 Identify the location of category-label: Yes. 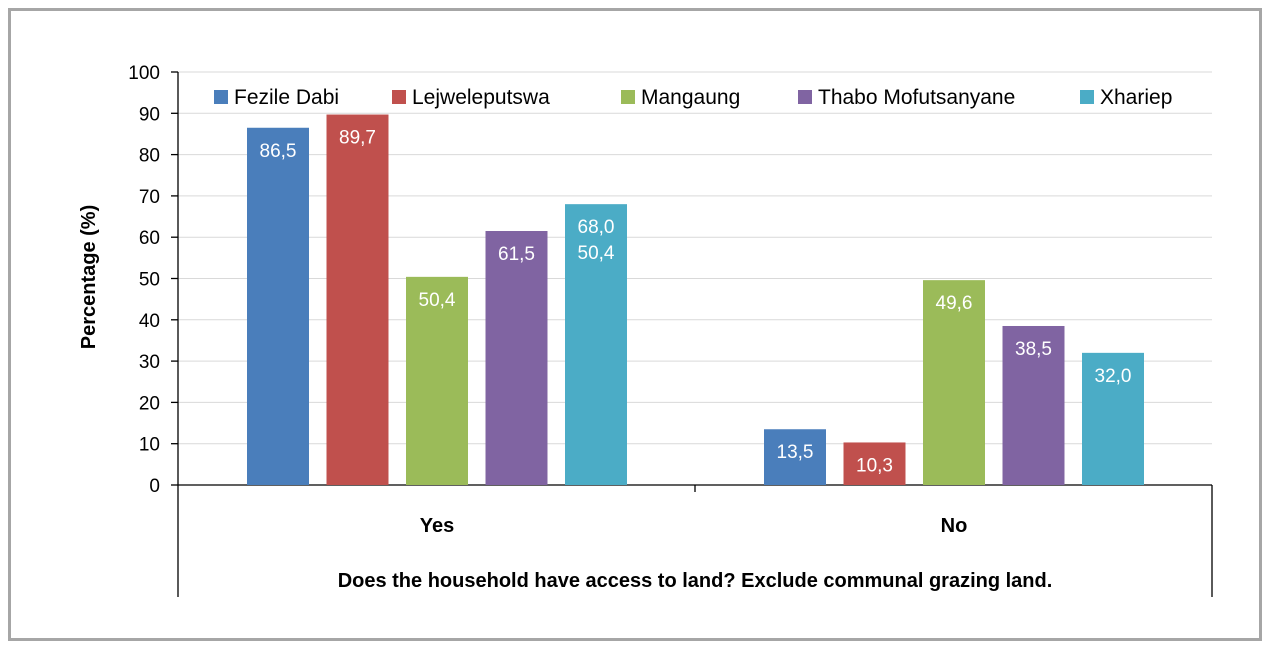
(437, 526).